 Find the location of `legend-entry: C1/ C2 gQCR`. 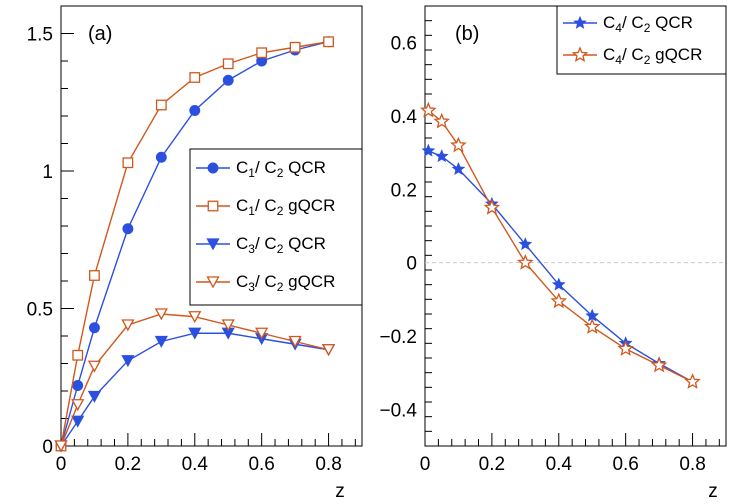

legend-entry: C1/ C2 gQCR is located at coordinates (265, 207).